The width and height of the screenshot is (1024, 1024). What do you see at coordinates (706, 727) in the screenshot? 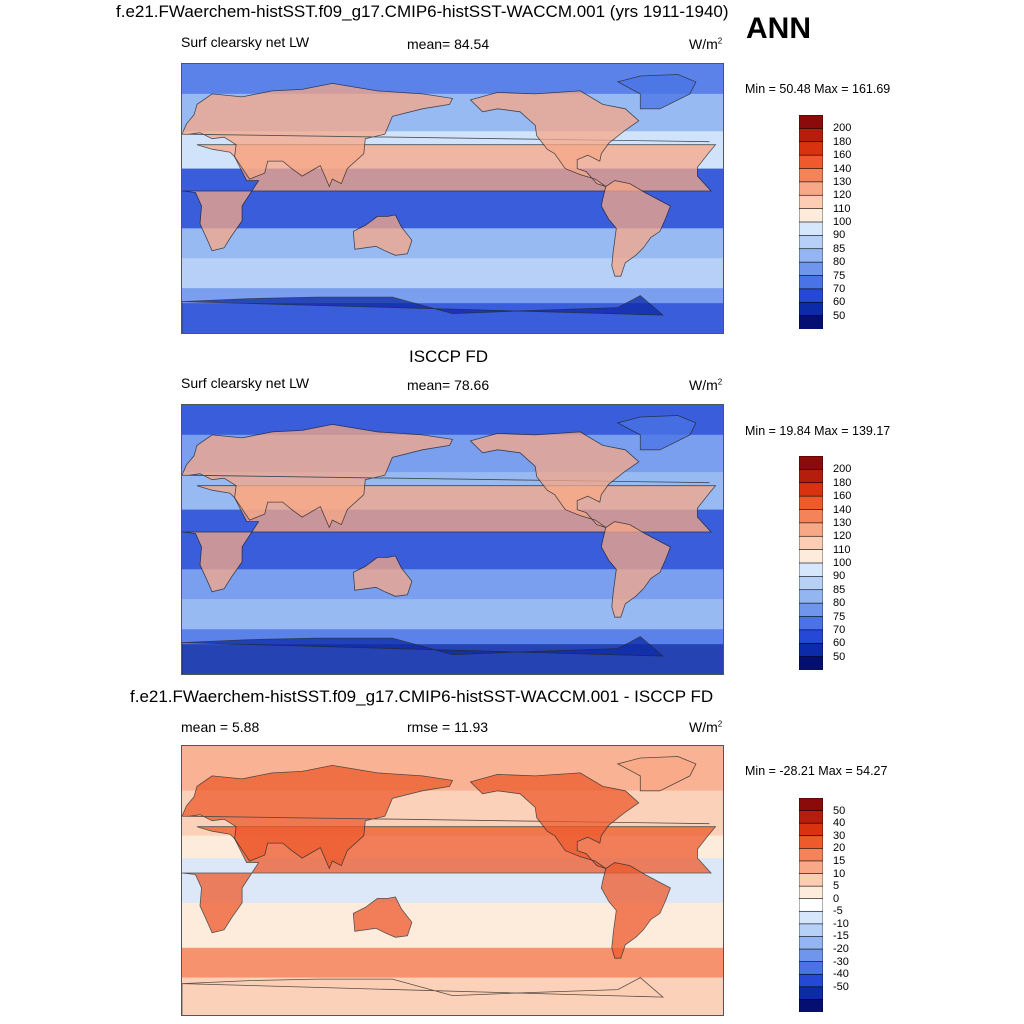
I see `panel3-units-label: W/m2` at bounding box center [706, 727].